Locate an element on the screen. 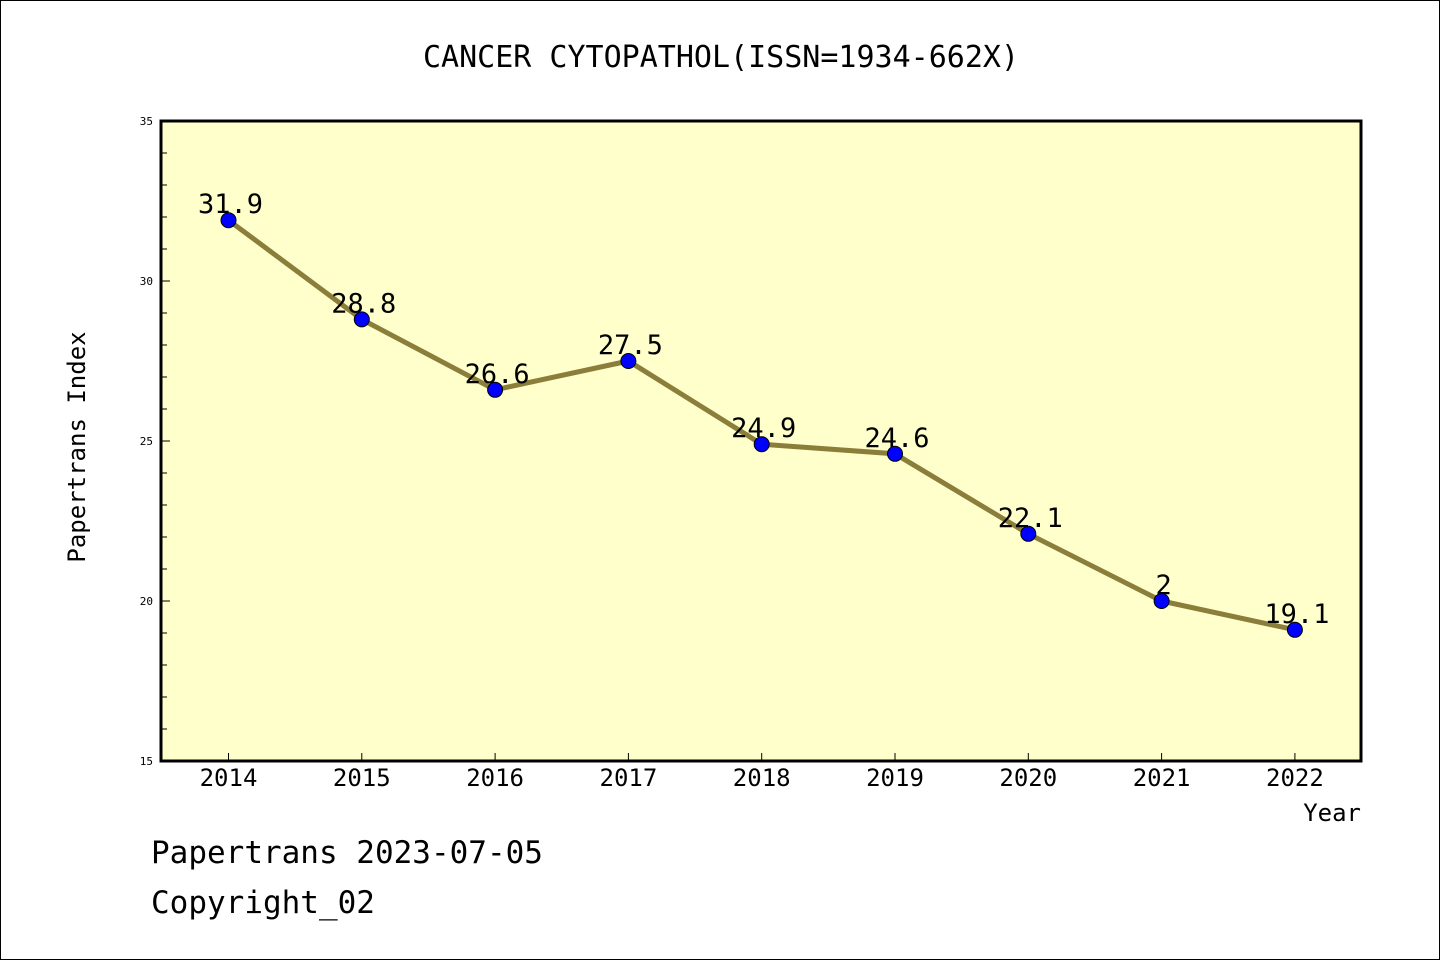 This screenshot has height=961, width=1440. y-tick-label: 35 is located at coordinates (146, 121).